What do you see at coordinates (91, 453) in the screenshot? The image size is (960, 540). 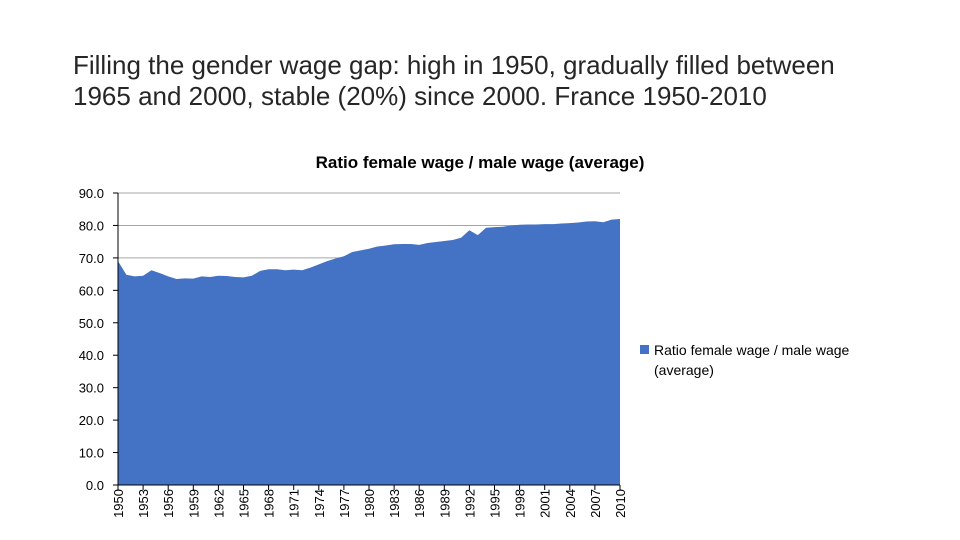 I see `y-tick-label: 10.0` at bounding box center [91, 453].